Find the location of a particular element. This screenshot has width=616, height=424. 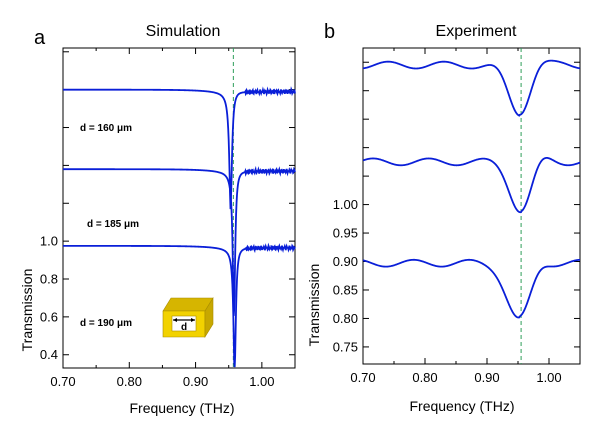

inset-d-label: d is located at coordinates (184, 327).